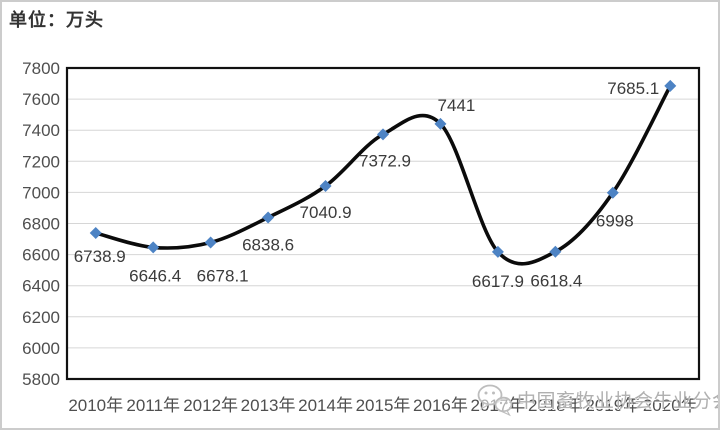  What do you see at coordinates (555, 405) in the screenshot?
I see `x-tick-label: 2018年` at bounding box center [555, 405].